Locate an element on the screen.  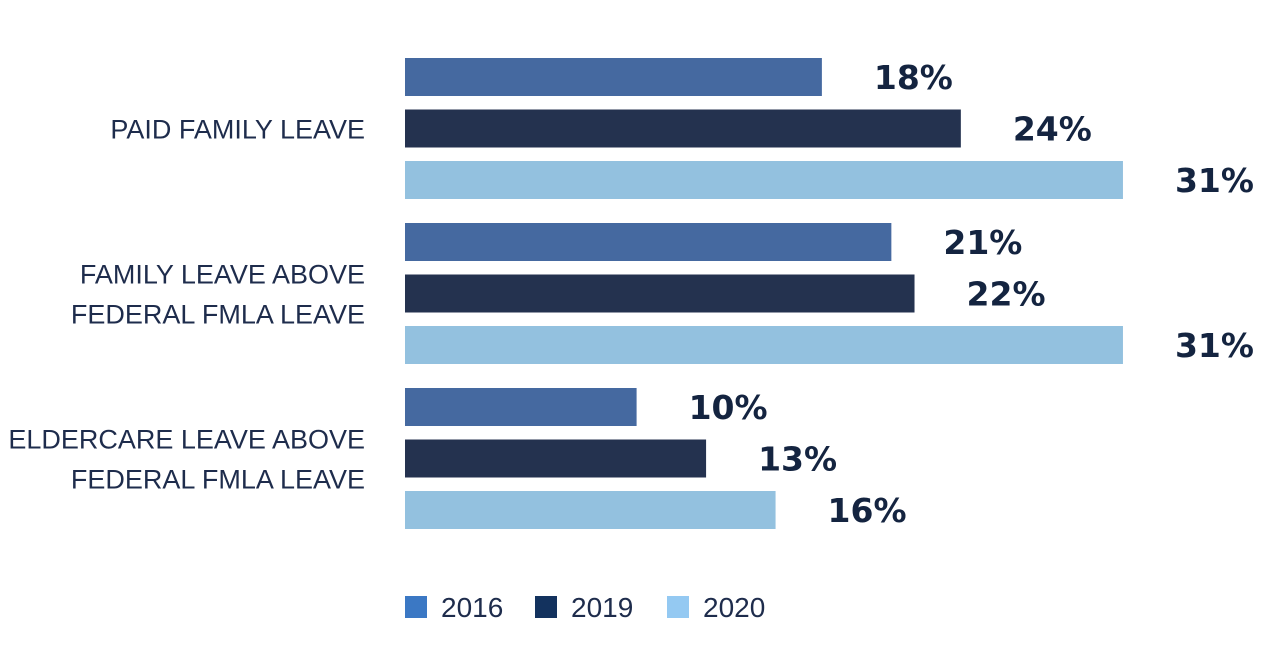
legend-swatch-2016 is located at coordinates (416, 607).